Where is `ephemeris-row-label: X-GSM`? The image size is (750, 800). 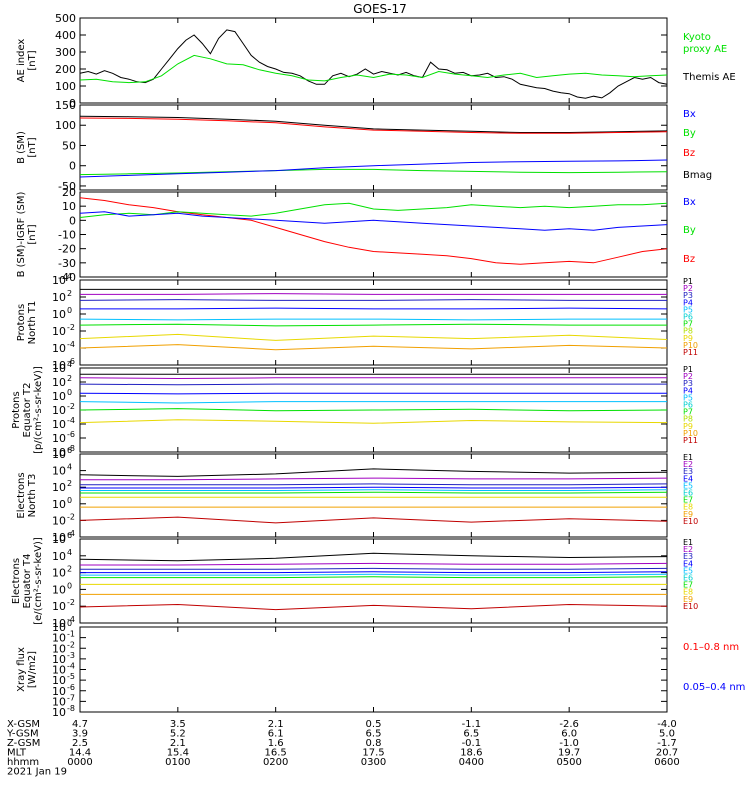
ephemeris-row-label: X-GSM is located at coordinates (23, 724).